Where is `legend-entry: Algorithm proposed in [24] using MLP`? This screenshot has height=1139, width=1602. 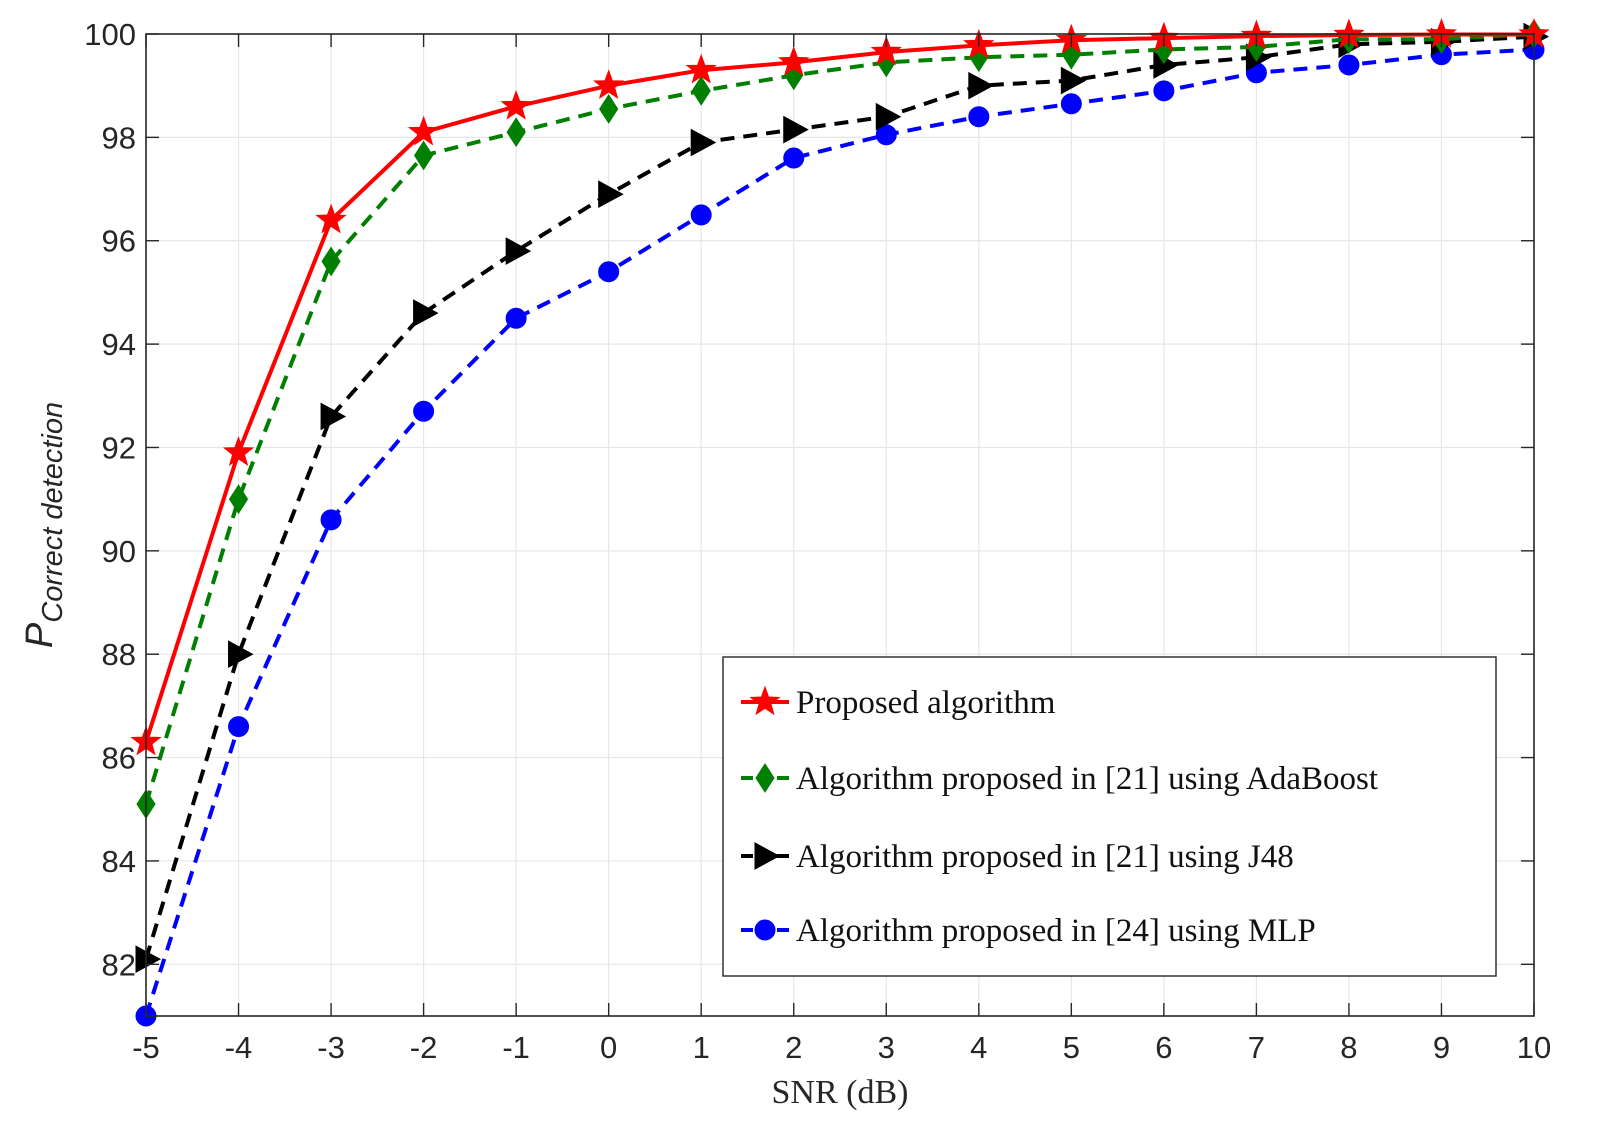 legend-entry: Algorithm proposed in [24] using MLP is located at coordinates (1028, 931).